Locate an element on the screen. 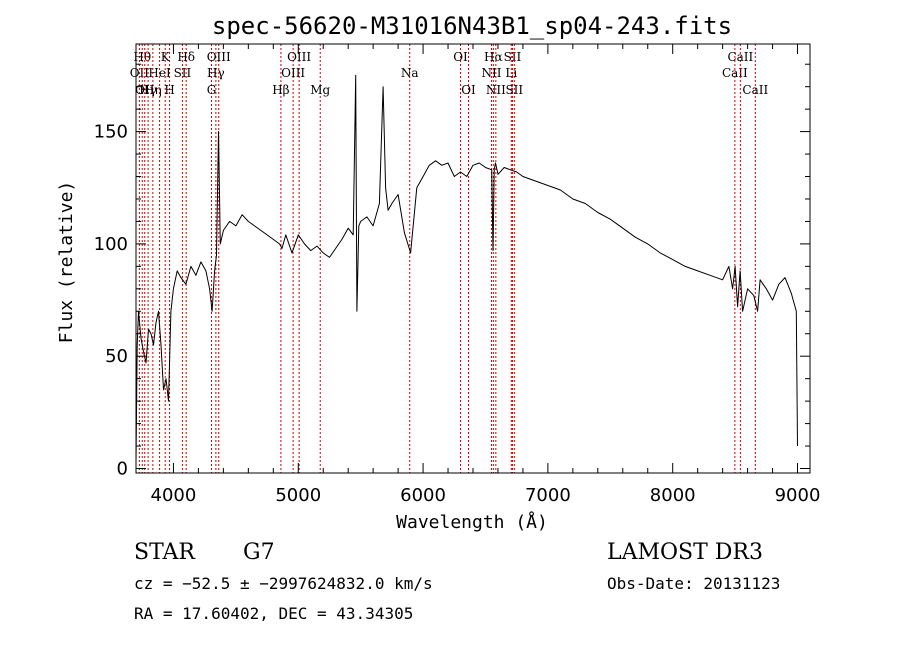 The height and width of the screenshot is (649, 900). line-marker-label: Na is located at coordinates (410, 73).